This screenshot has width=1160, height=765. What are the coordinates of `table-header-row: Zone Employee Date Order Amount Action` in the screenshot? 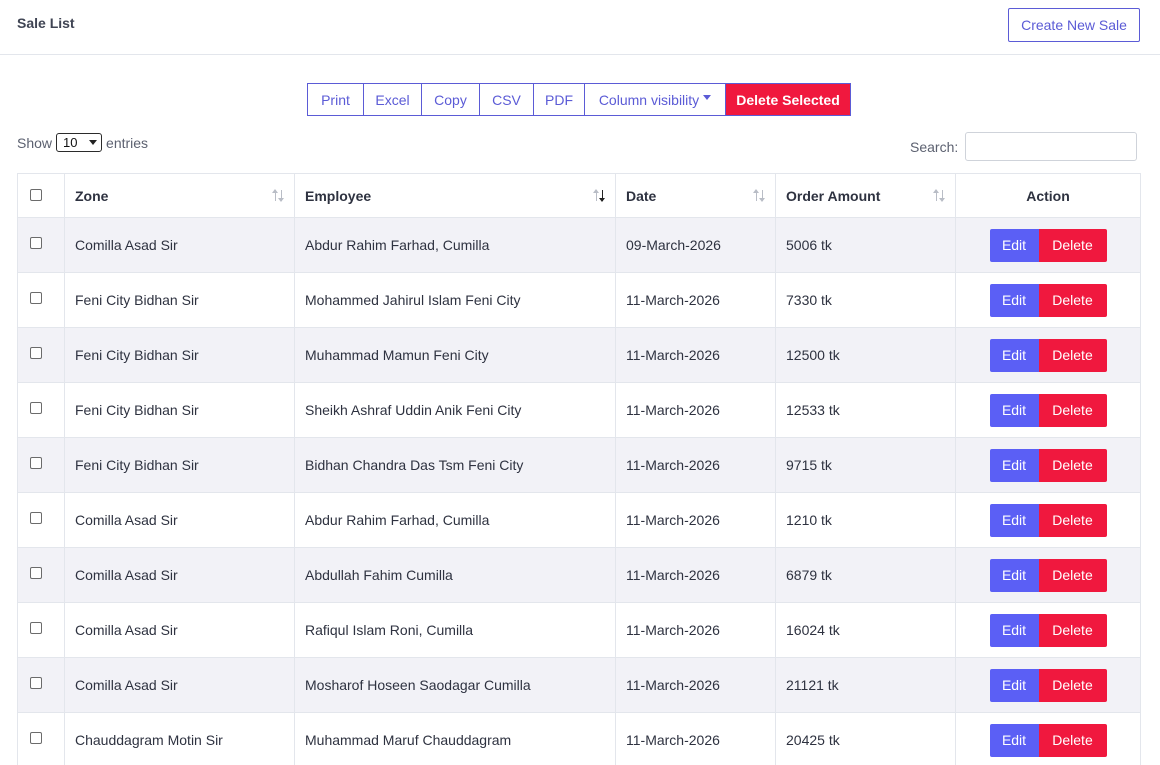 It's located at (579, 195).